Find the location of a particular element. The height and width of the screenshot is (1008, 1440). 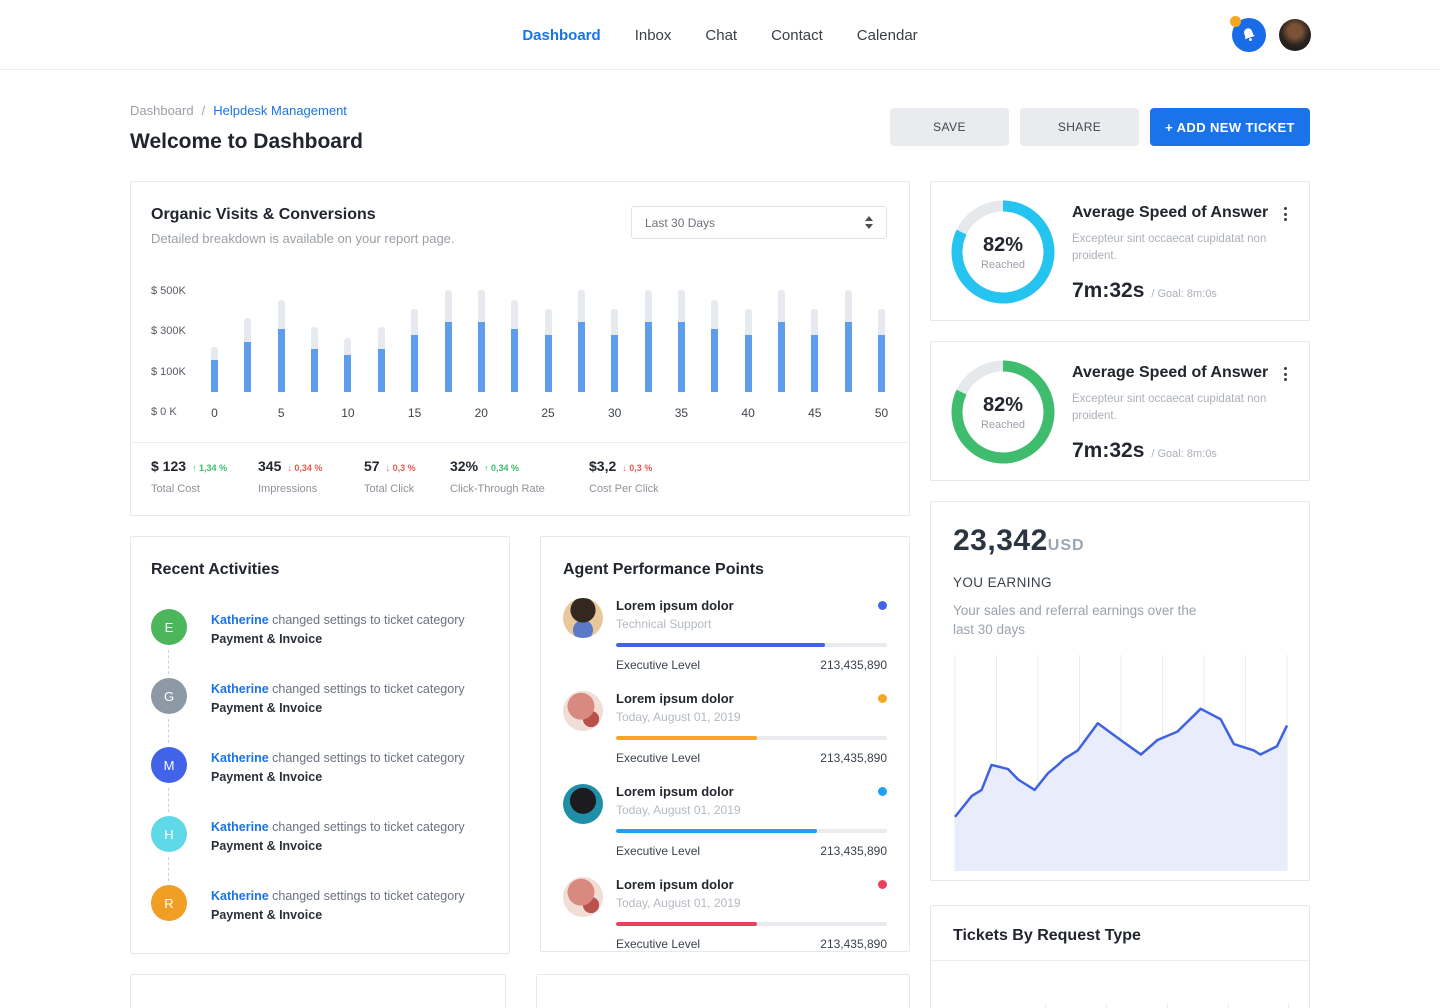

activity-connector is located at coordinates (168, 731).